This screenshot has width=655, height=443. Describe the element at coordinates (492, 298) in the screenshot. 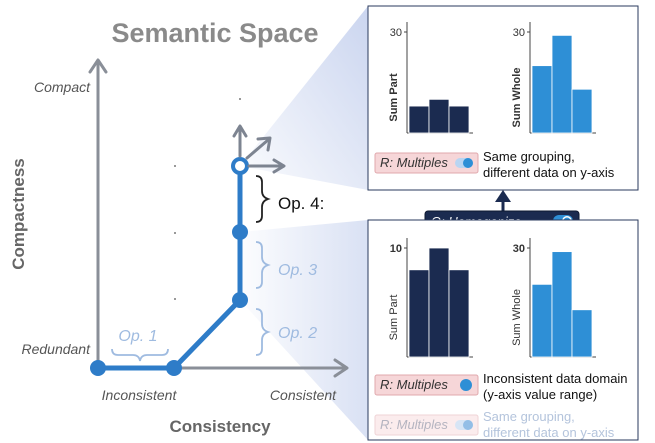

I see `bottom-panel-charts: 10 Sum Part 30 Sum Whole` at that location.